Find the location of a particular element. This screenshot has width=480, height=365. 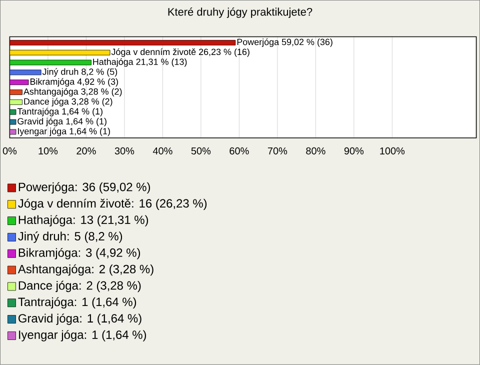

text: Jiný druh: 5 (8,2 %) is located at coordinates (70, 237).